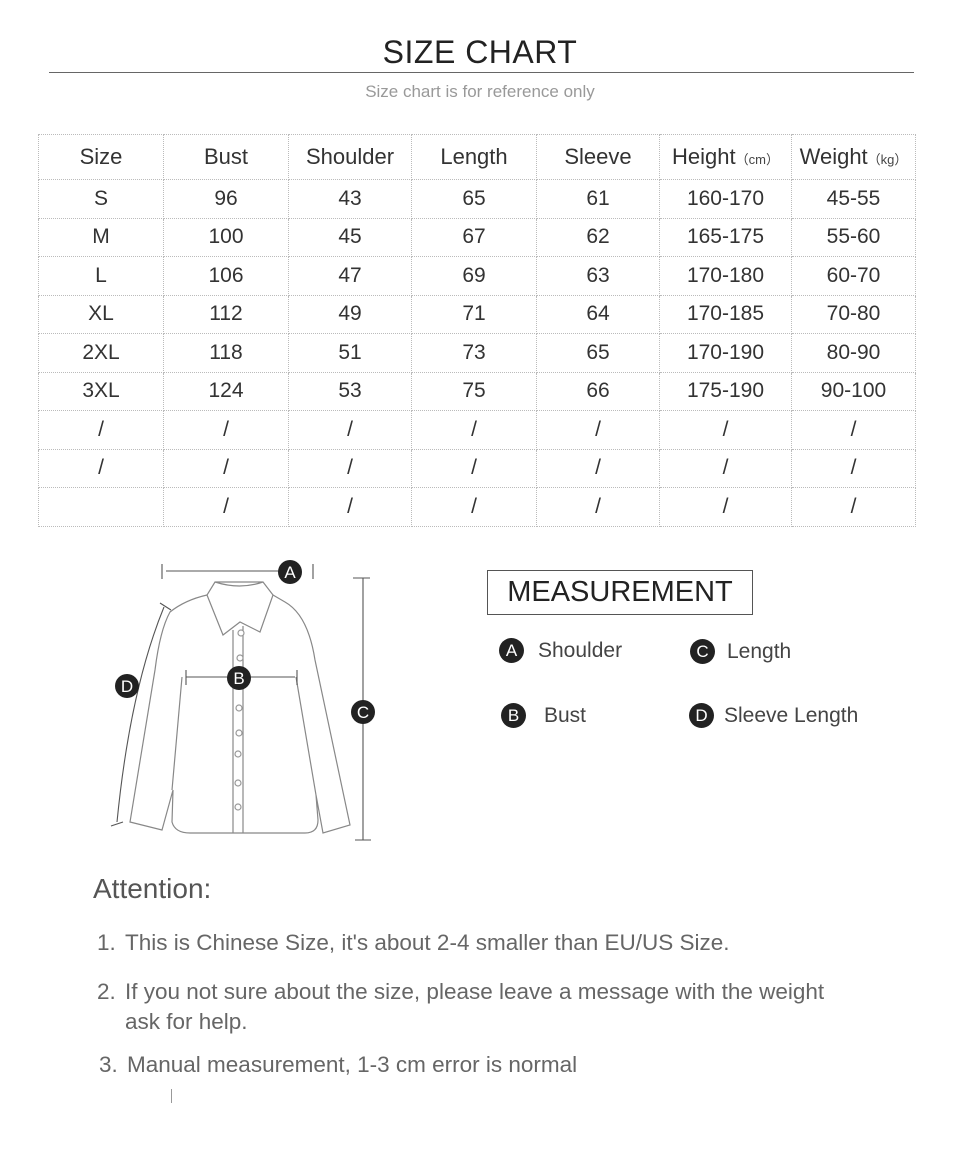  I want to click on column-header: Bust, so click(226, 157).